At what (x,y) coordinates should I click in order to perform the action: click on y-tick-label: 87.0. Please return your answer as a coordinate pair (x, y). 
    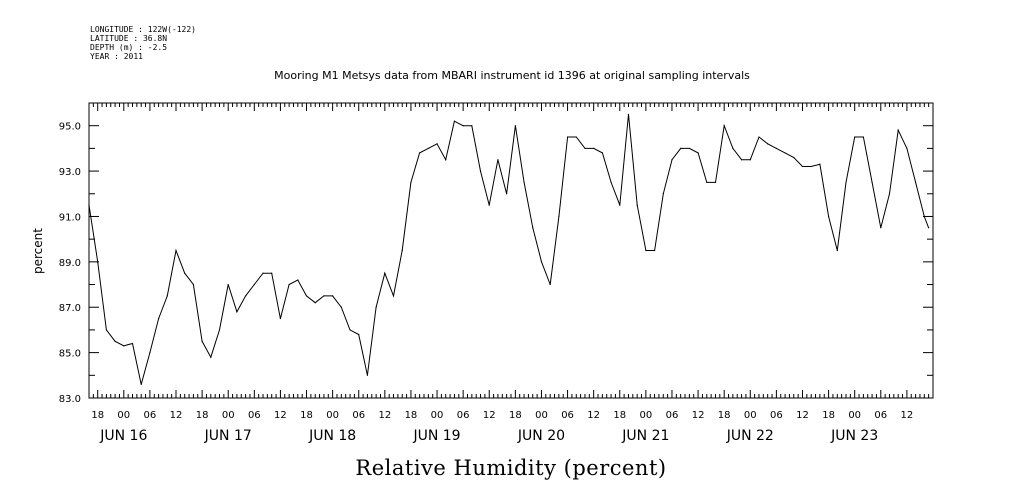
    Looking at the image, I should click on (70, 308).